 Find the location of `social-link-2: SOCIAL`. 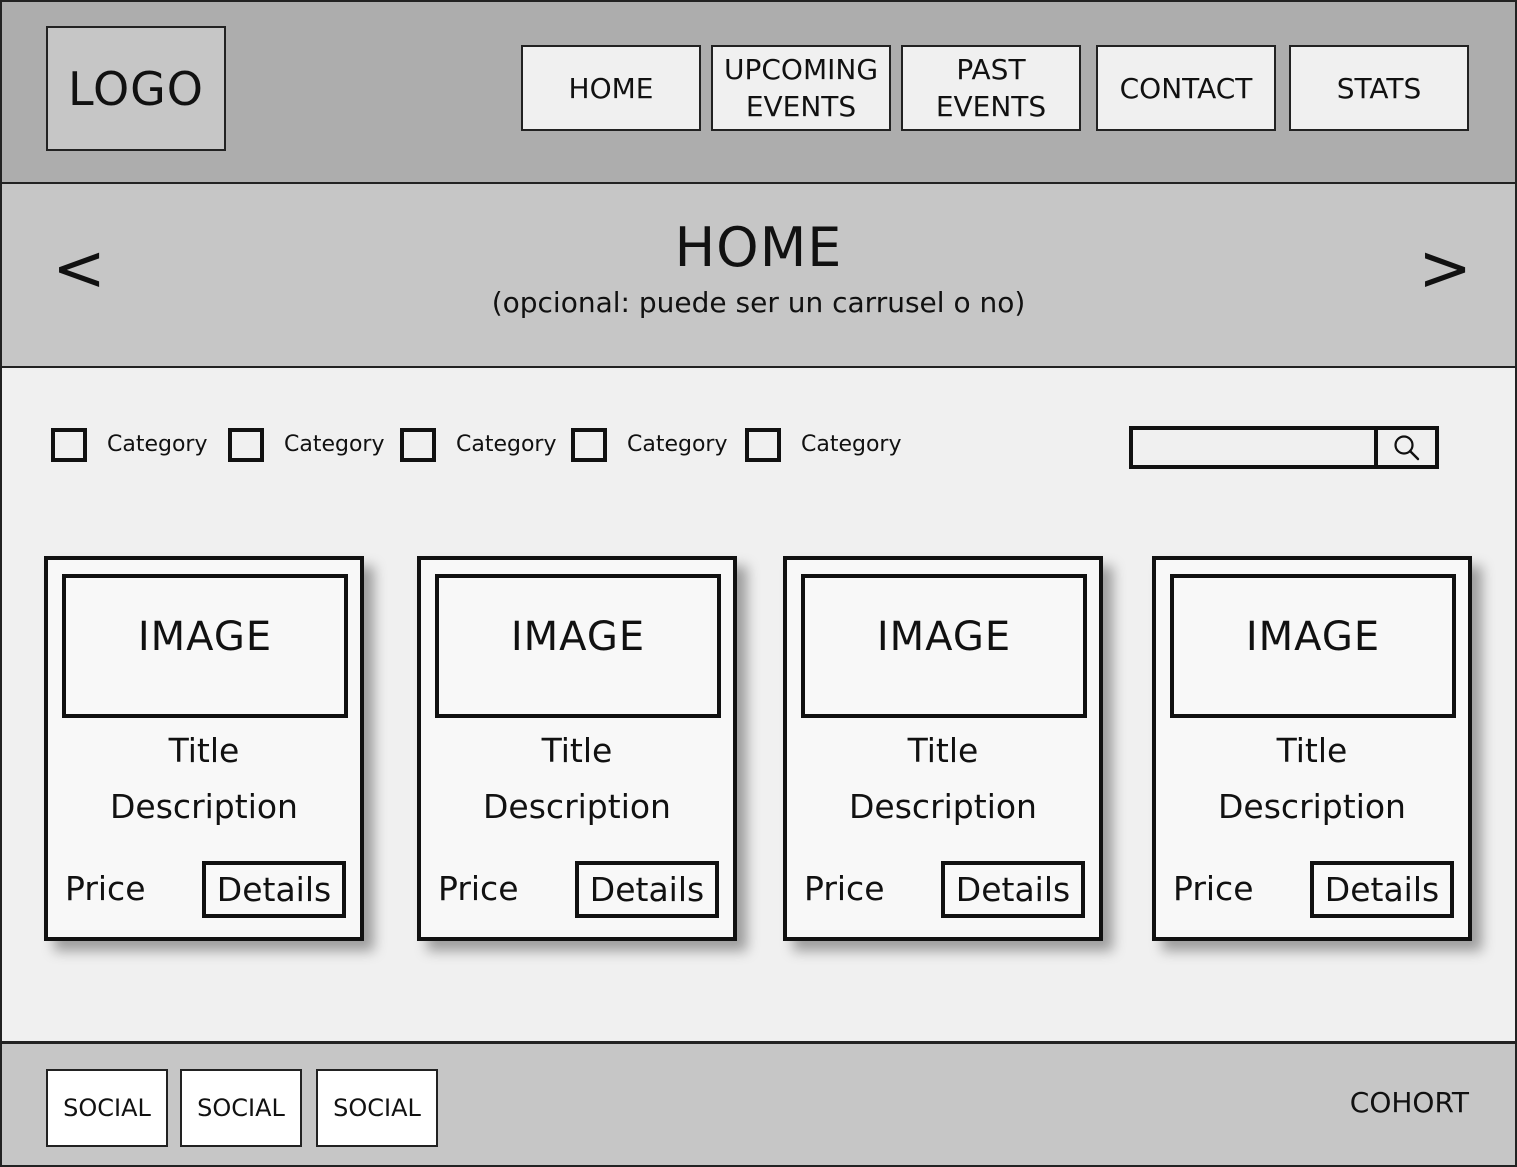

social-link-2: SOCIAL is located at coordinates (241, 1108).